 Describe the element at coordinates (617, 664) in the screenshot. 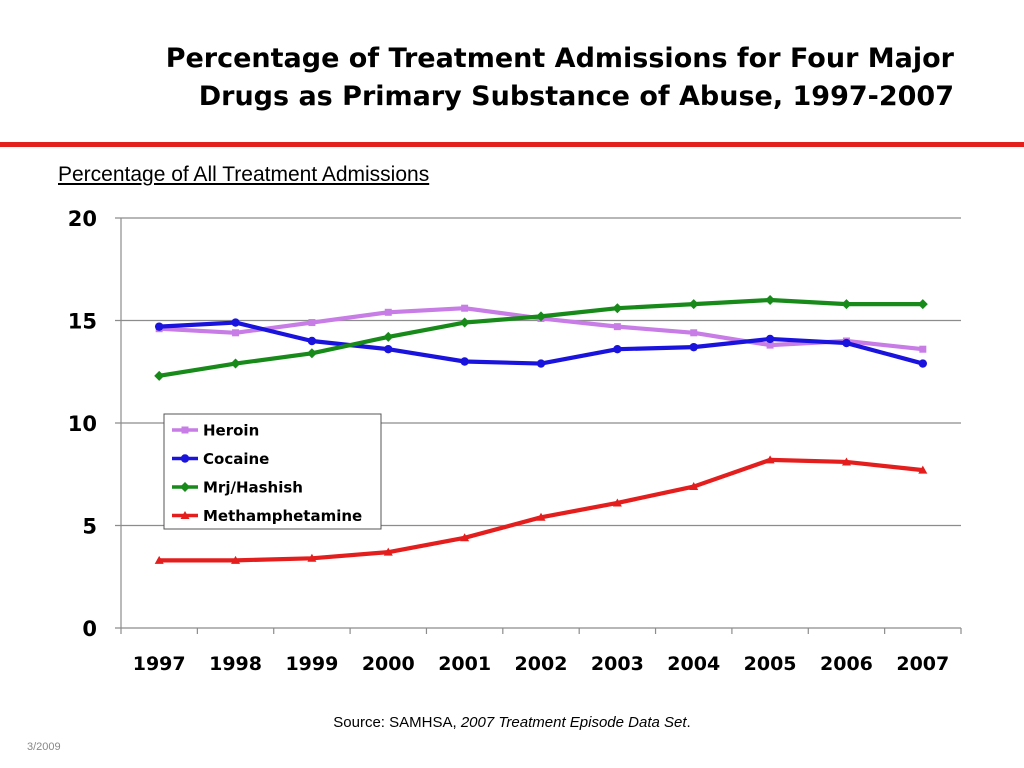

I see `x-tick-label: 2003` at that location.